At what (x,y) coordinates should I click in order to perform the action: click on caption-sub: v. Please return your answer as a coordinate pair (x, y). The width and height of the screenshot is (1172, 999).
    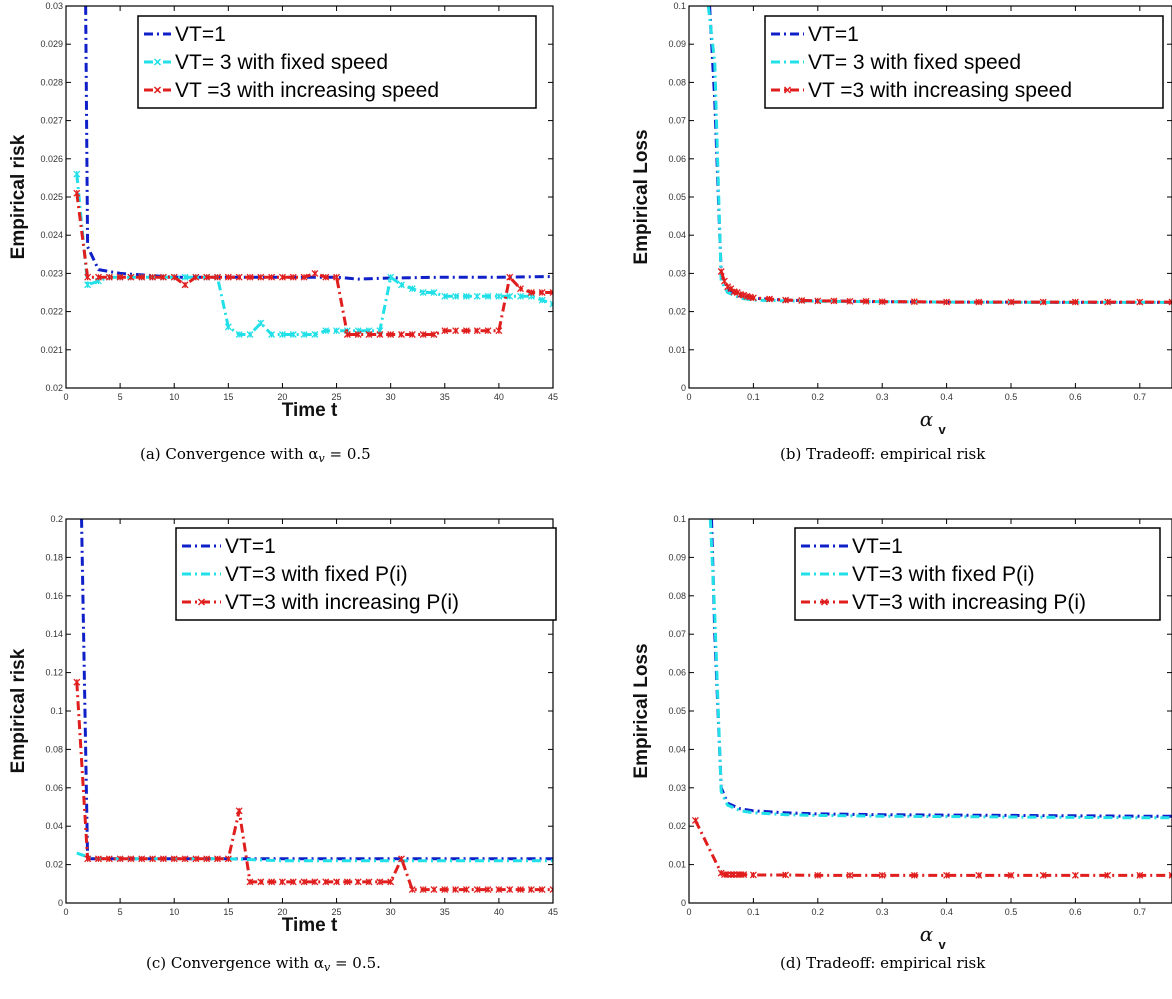
    Looking at the image, I should click on (322, 458).